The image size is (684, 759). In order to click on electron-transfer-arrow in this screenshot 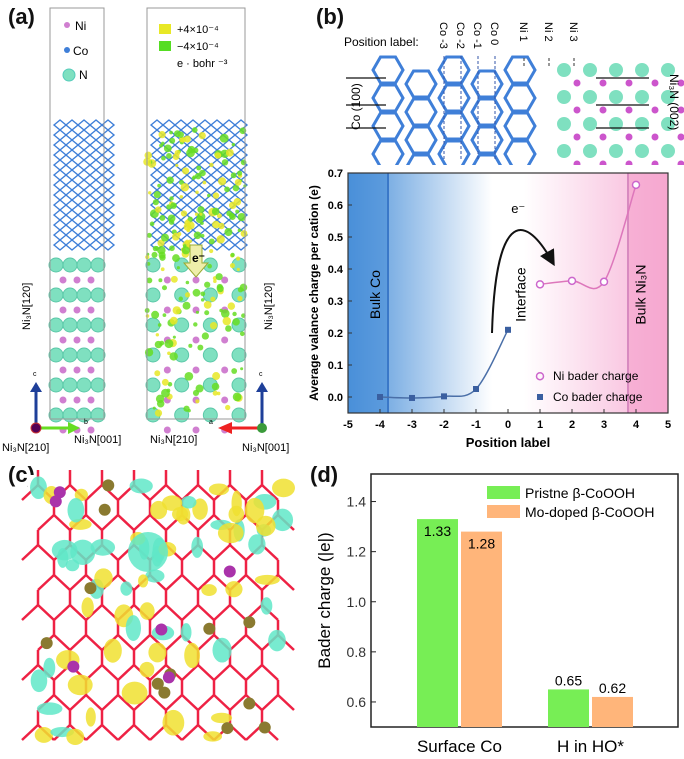, I will do `click(523, 281)`.